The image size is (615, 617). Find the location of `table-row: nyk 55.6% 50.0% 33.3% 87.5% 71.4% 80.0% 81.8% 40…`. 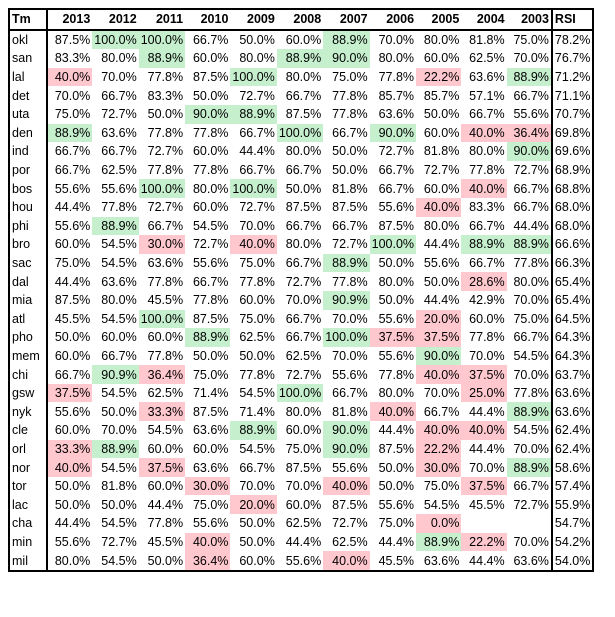

table-row: nyk 55.6% 50.0% 33.3% 87.5% 71.4% 80.0% 81.8% 40… is located at coordinates (301, 412).